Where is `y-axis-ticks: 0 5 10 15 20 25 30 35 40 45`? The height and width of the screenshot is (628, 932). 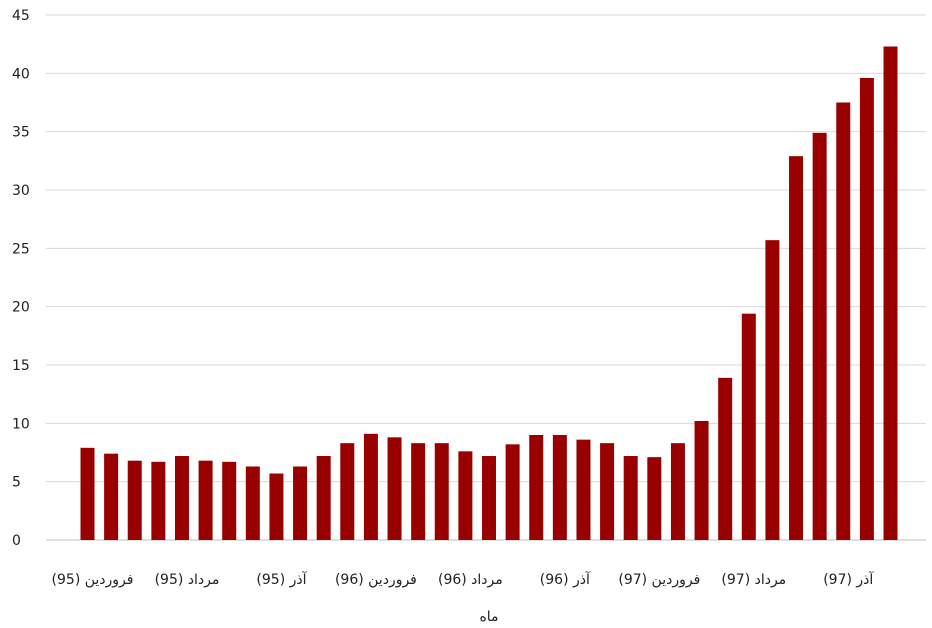
y-axis-ticks: 0 5 10 15 20 25 30 35 40 45 is located at coordinates (21, 278).